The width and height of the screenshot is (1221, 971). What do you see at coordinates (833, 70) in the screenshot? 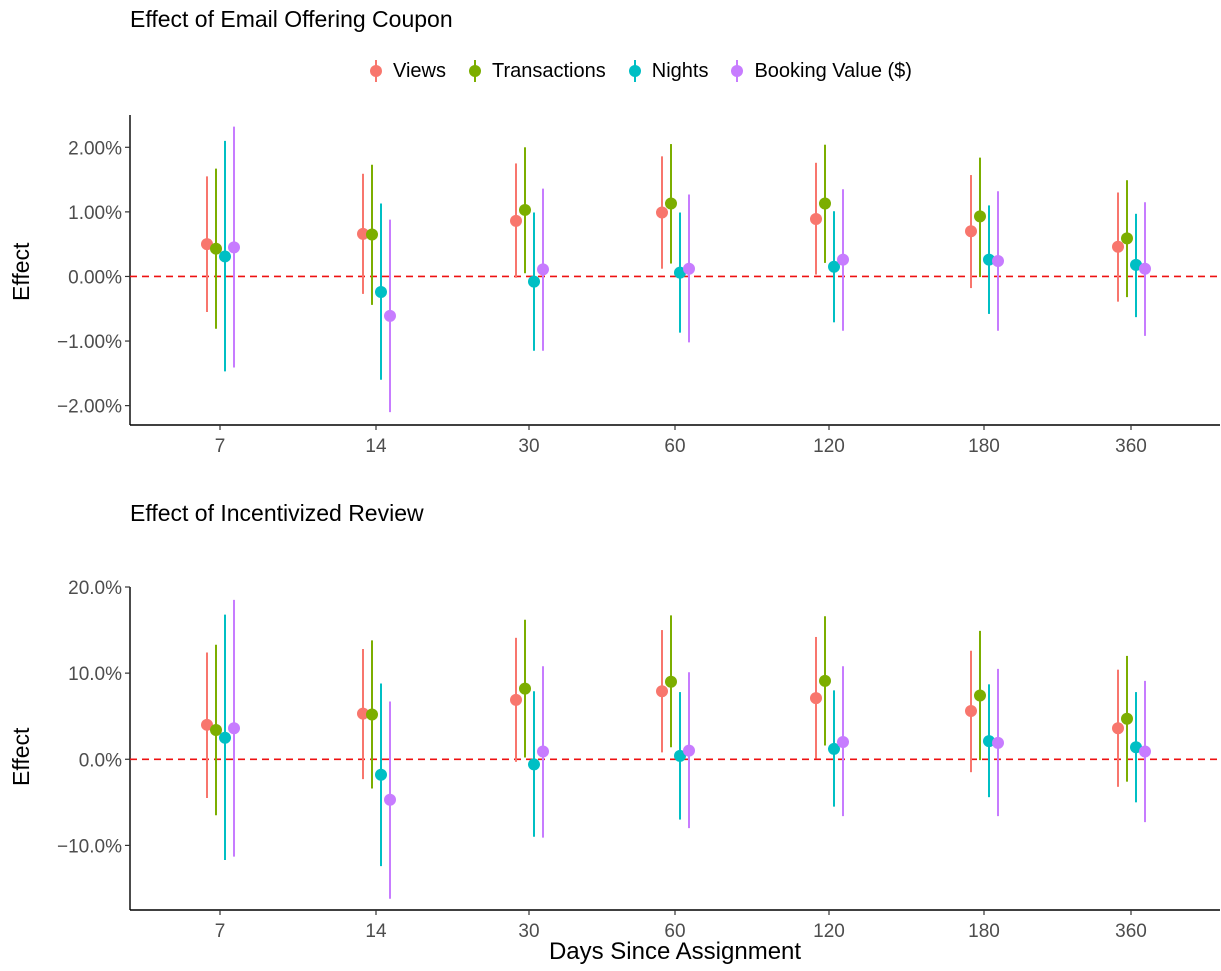
I see `legend-label-booking-value: Booking Value ($)` at bounding box center [833, 70].